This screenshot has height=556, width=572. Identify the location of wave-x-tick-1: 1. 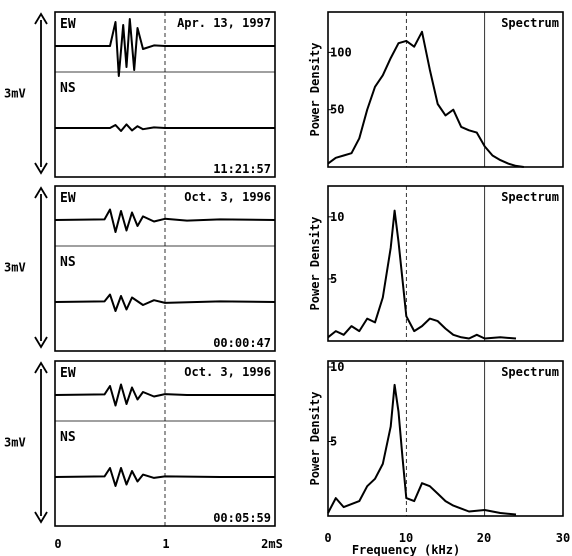
(165, 544).